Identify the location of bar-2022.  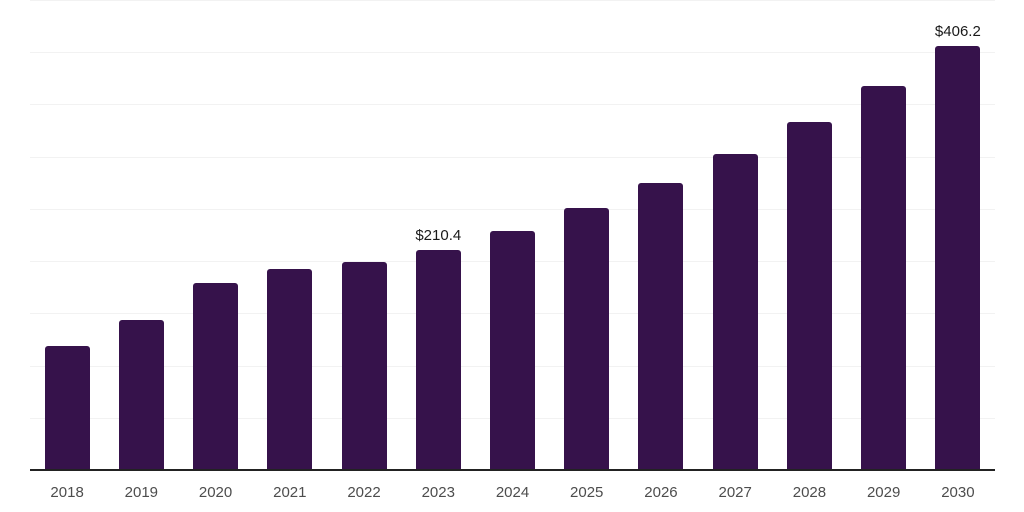
(364, 365).